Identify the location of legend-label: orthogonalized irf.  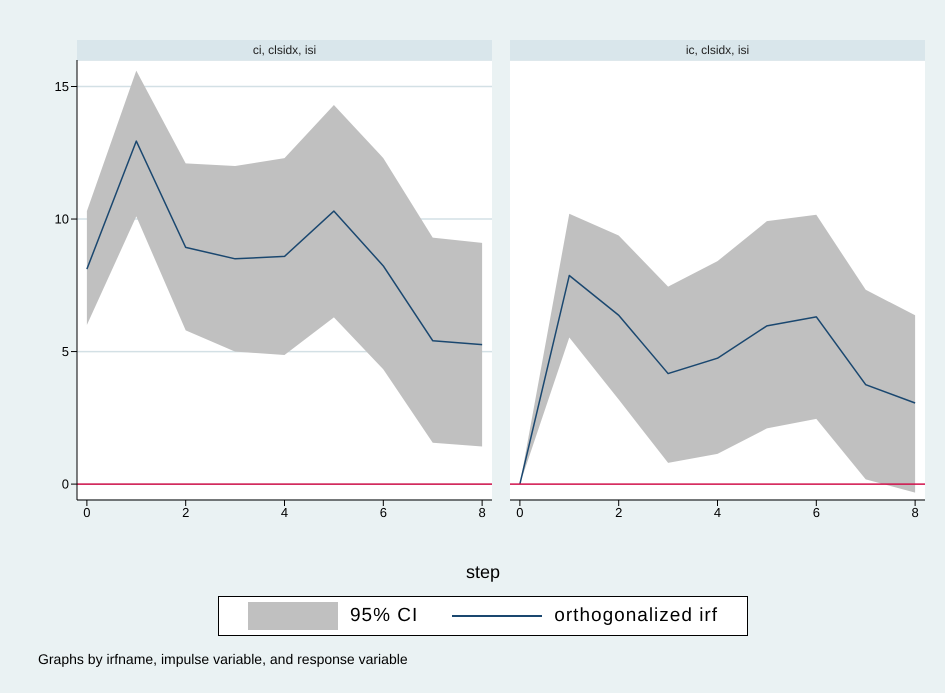
(636, 616).